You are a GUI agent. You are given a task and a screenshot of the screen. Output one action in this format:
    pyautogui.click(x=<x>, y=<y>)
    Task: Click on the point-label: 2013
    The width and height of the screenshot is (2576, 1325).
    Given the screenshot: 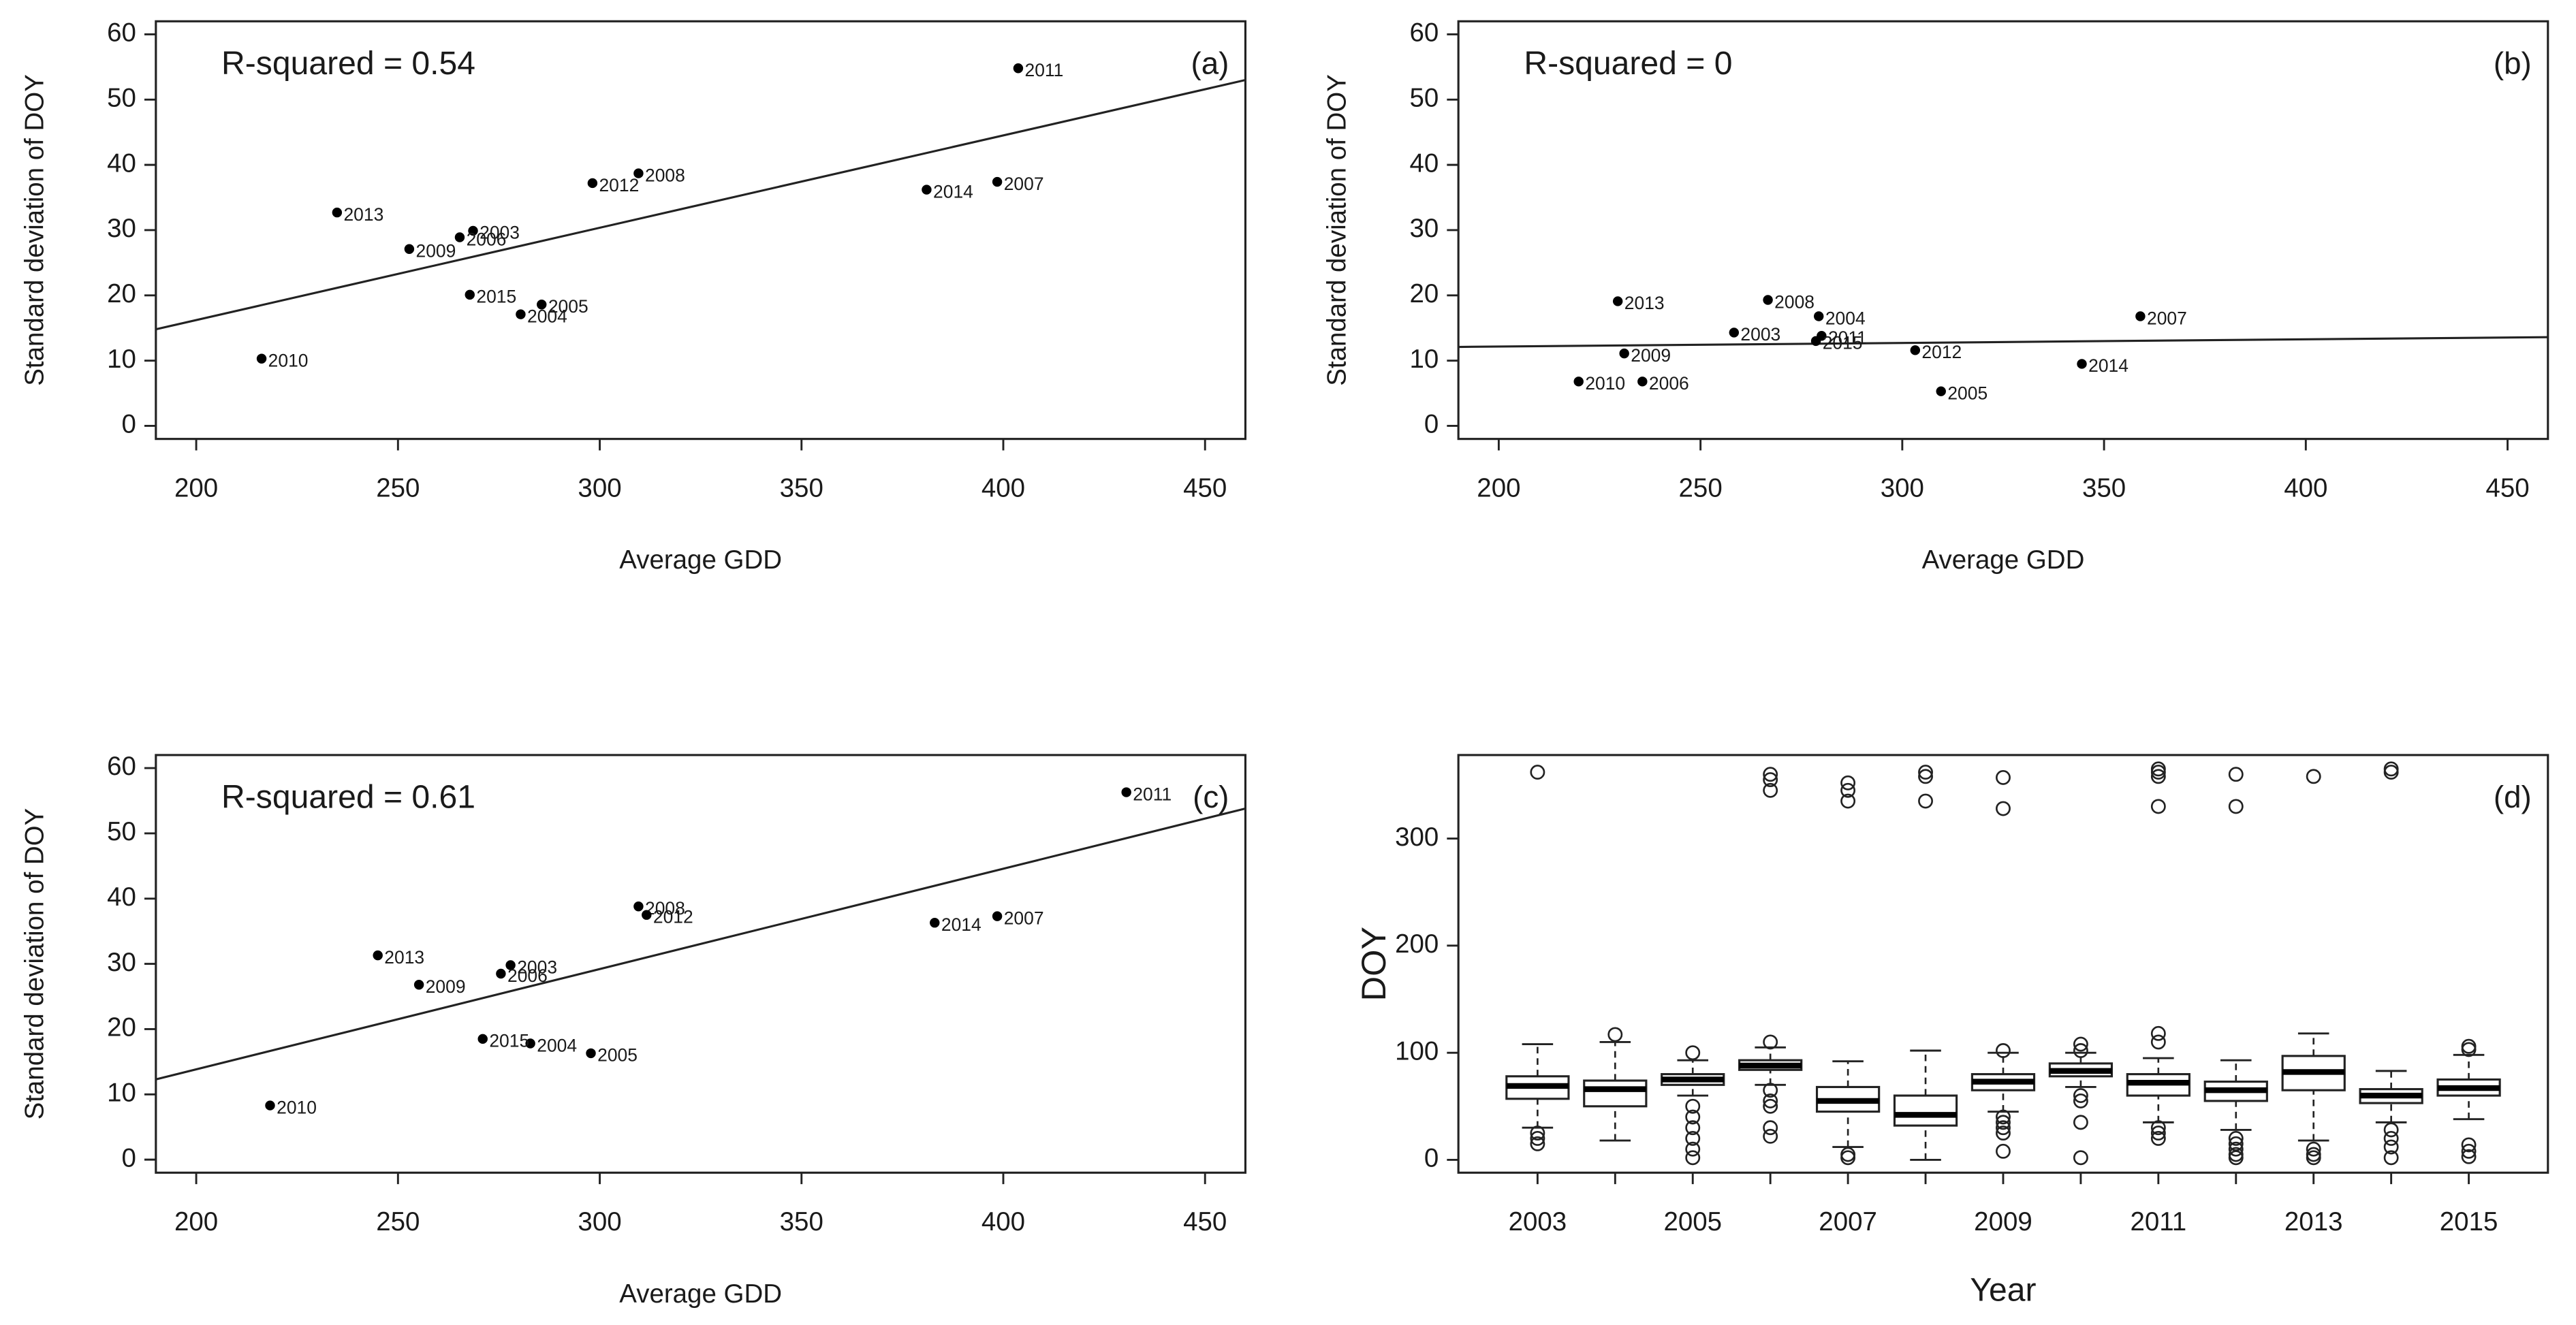 What is the action you would take?
    pyautogui.click(x=404, y=958)
    